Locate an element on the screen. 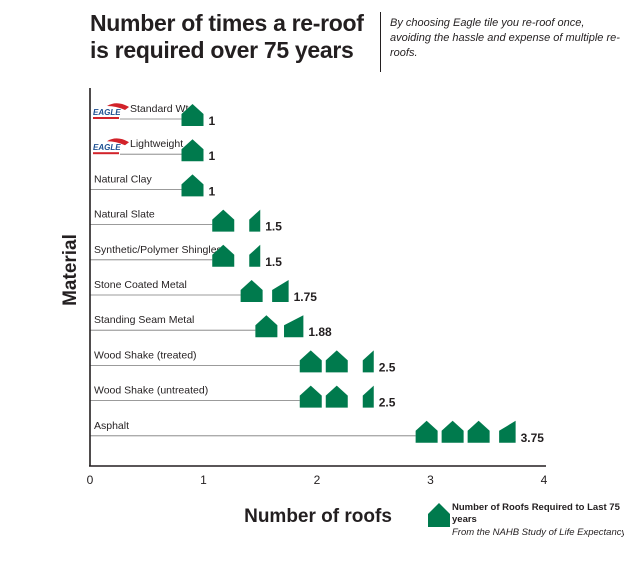 The height and width of the screenshot is (565, 624). category-label: Stone Coated Metal is located at coordinates (140, 285).